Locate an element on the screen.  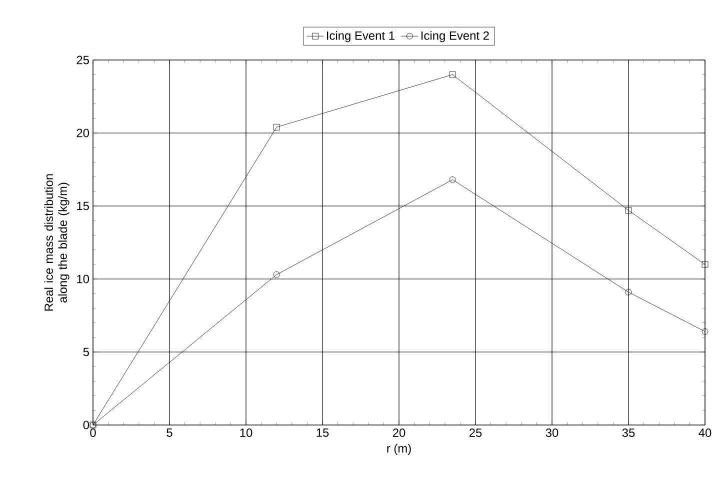
x-tick-label: 15 is located at coordinates (322, 432).